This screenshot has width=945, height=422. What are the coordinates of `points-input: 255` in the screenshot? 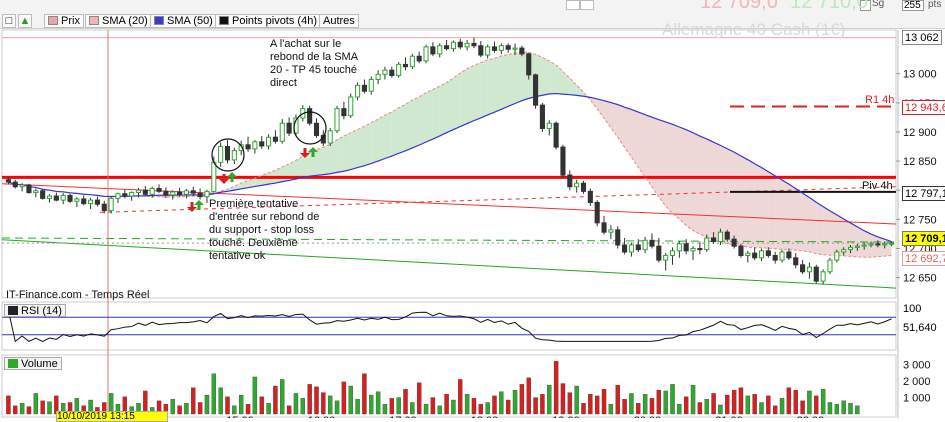 It's located at (913, 5).